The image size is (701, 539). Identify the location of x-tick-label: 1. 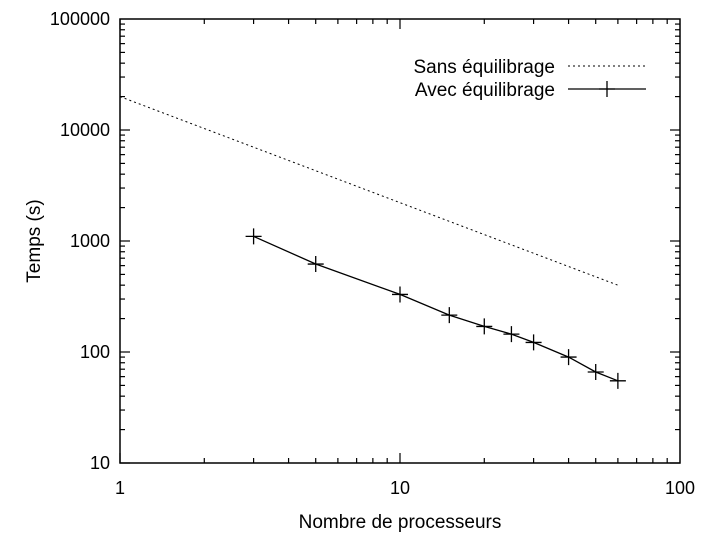
(120, 488).